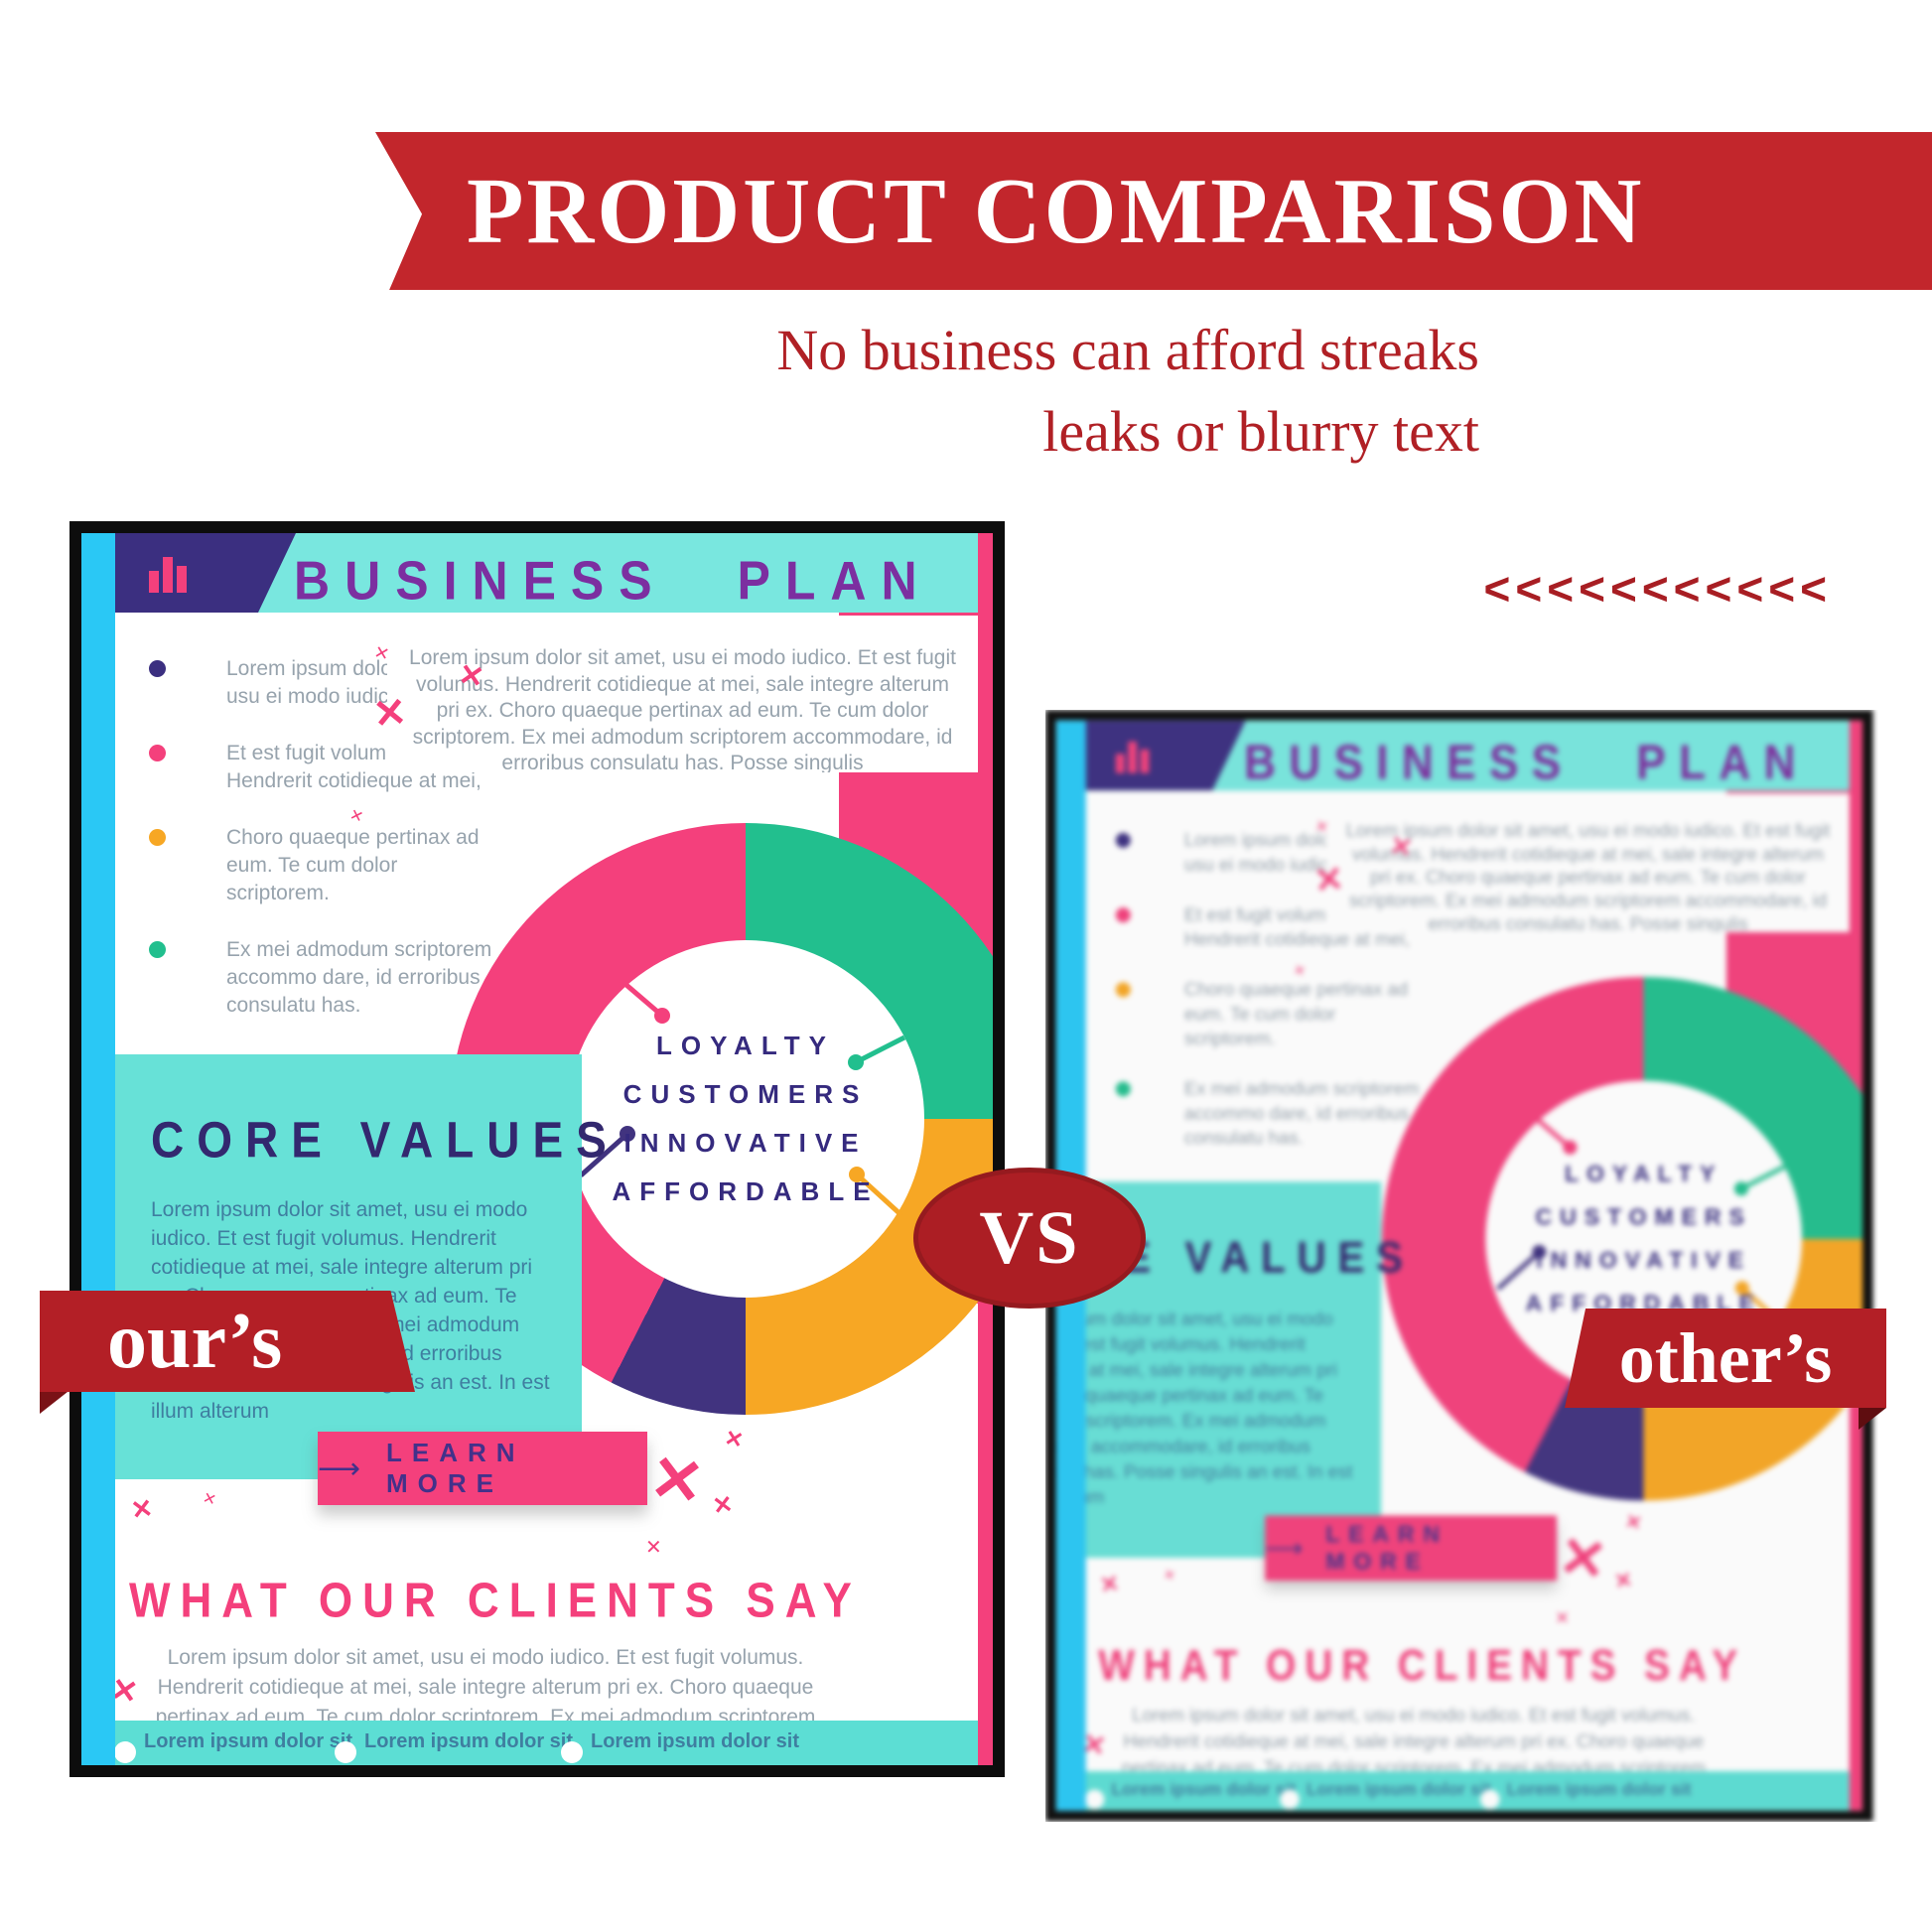 Image resolution: width=1932 pixels, height=1932 pixels. What do you see at coordinates (340, 1468) in the screenshot?
I see `arrow-right-icon: ⟶` at bounding box center [340, 1468].